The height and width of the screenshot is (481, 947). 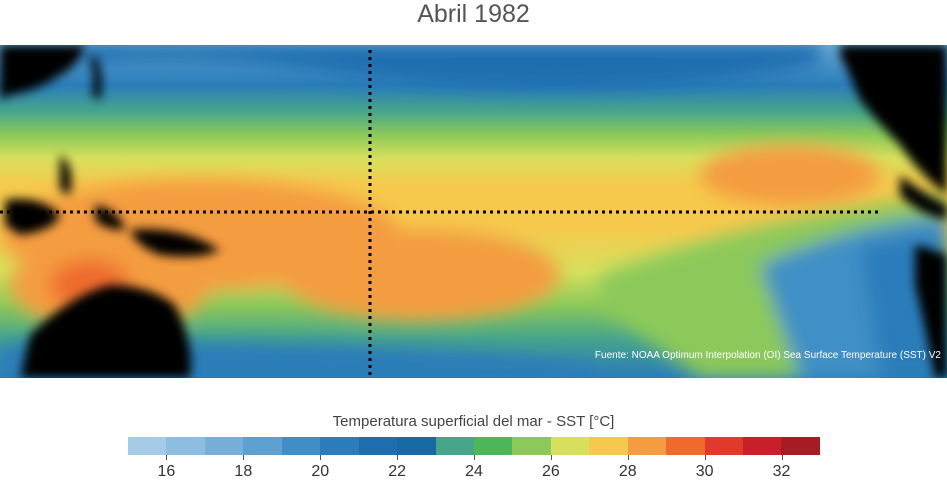 I want to click on colorbar-tick-label: 18, so click(x=243, y=471).